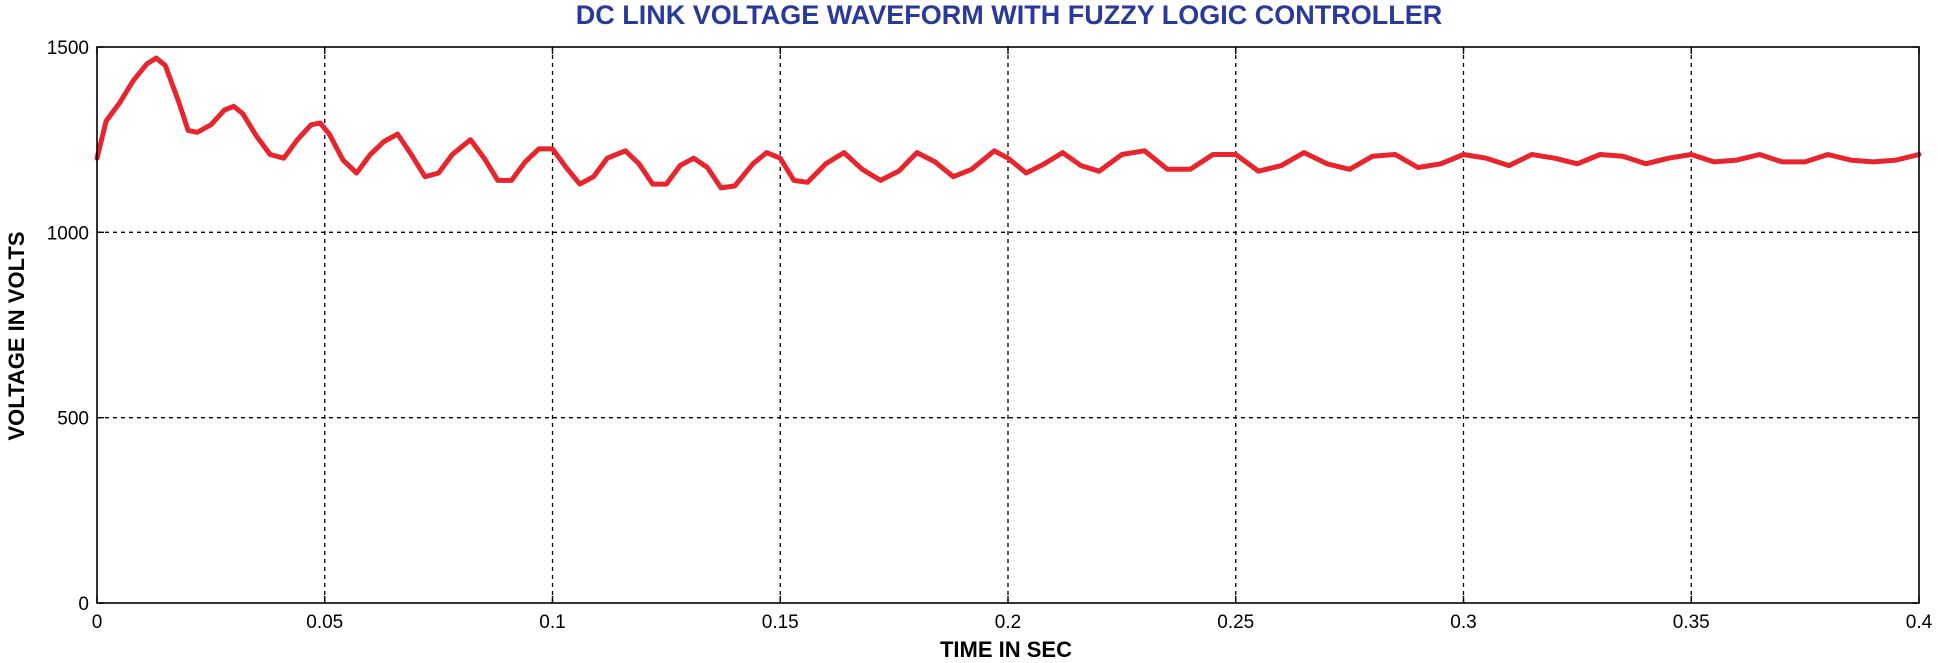 The height and width of the screenshot is (663, 1938). What do you see at coordinates (1006, 649) in the screenshot?
I see `x-axis-title: TIME IN SEC` at bounding box center [1006, 649].